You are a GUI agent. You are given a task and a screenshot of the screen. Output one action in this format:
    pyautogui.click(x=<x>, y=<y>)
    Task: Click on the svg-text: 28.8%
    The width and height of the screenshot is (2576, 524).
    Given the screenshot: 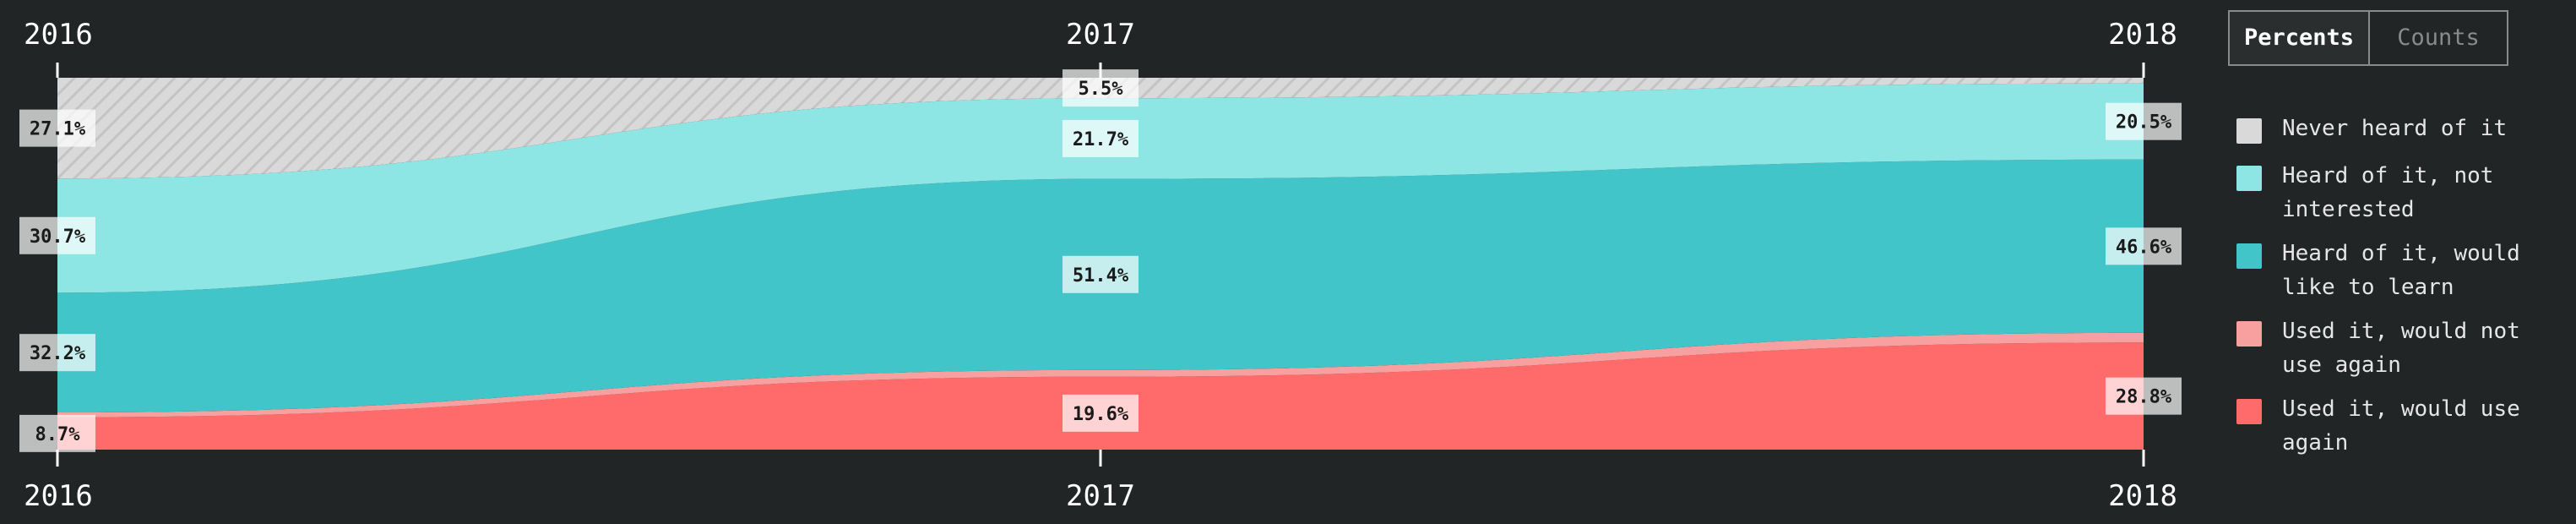 What is the action you would take?
    pyautogui.click(x=2144, y=398)
    